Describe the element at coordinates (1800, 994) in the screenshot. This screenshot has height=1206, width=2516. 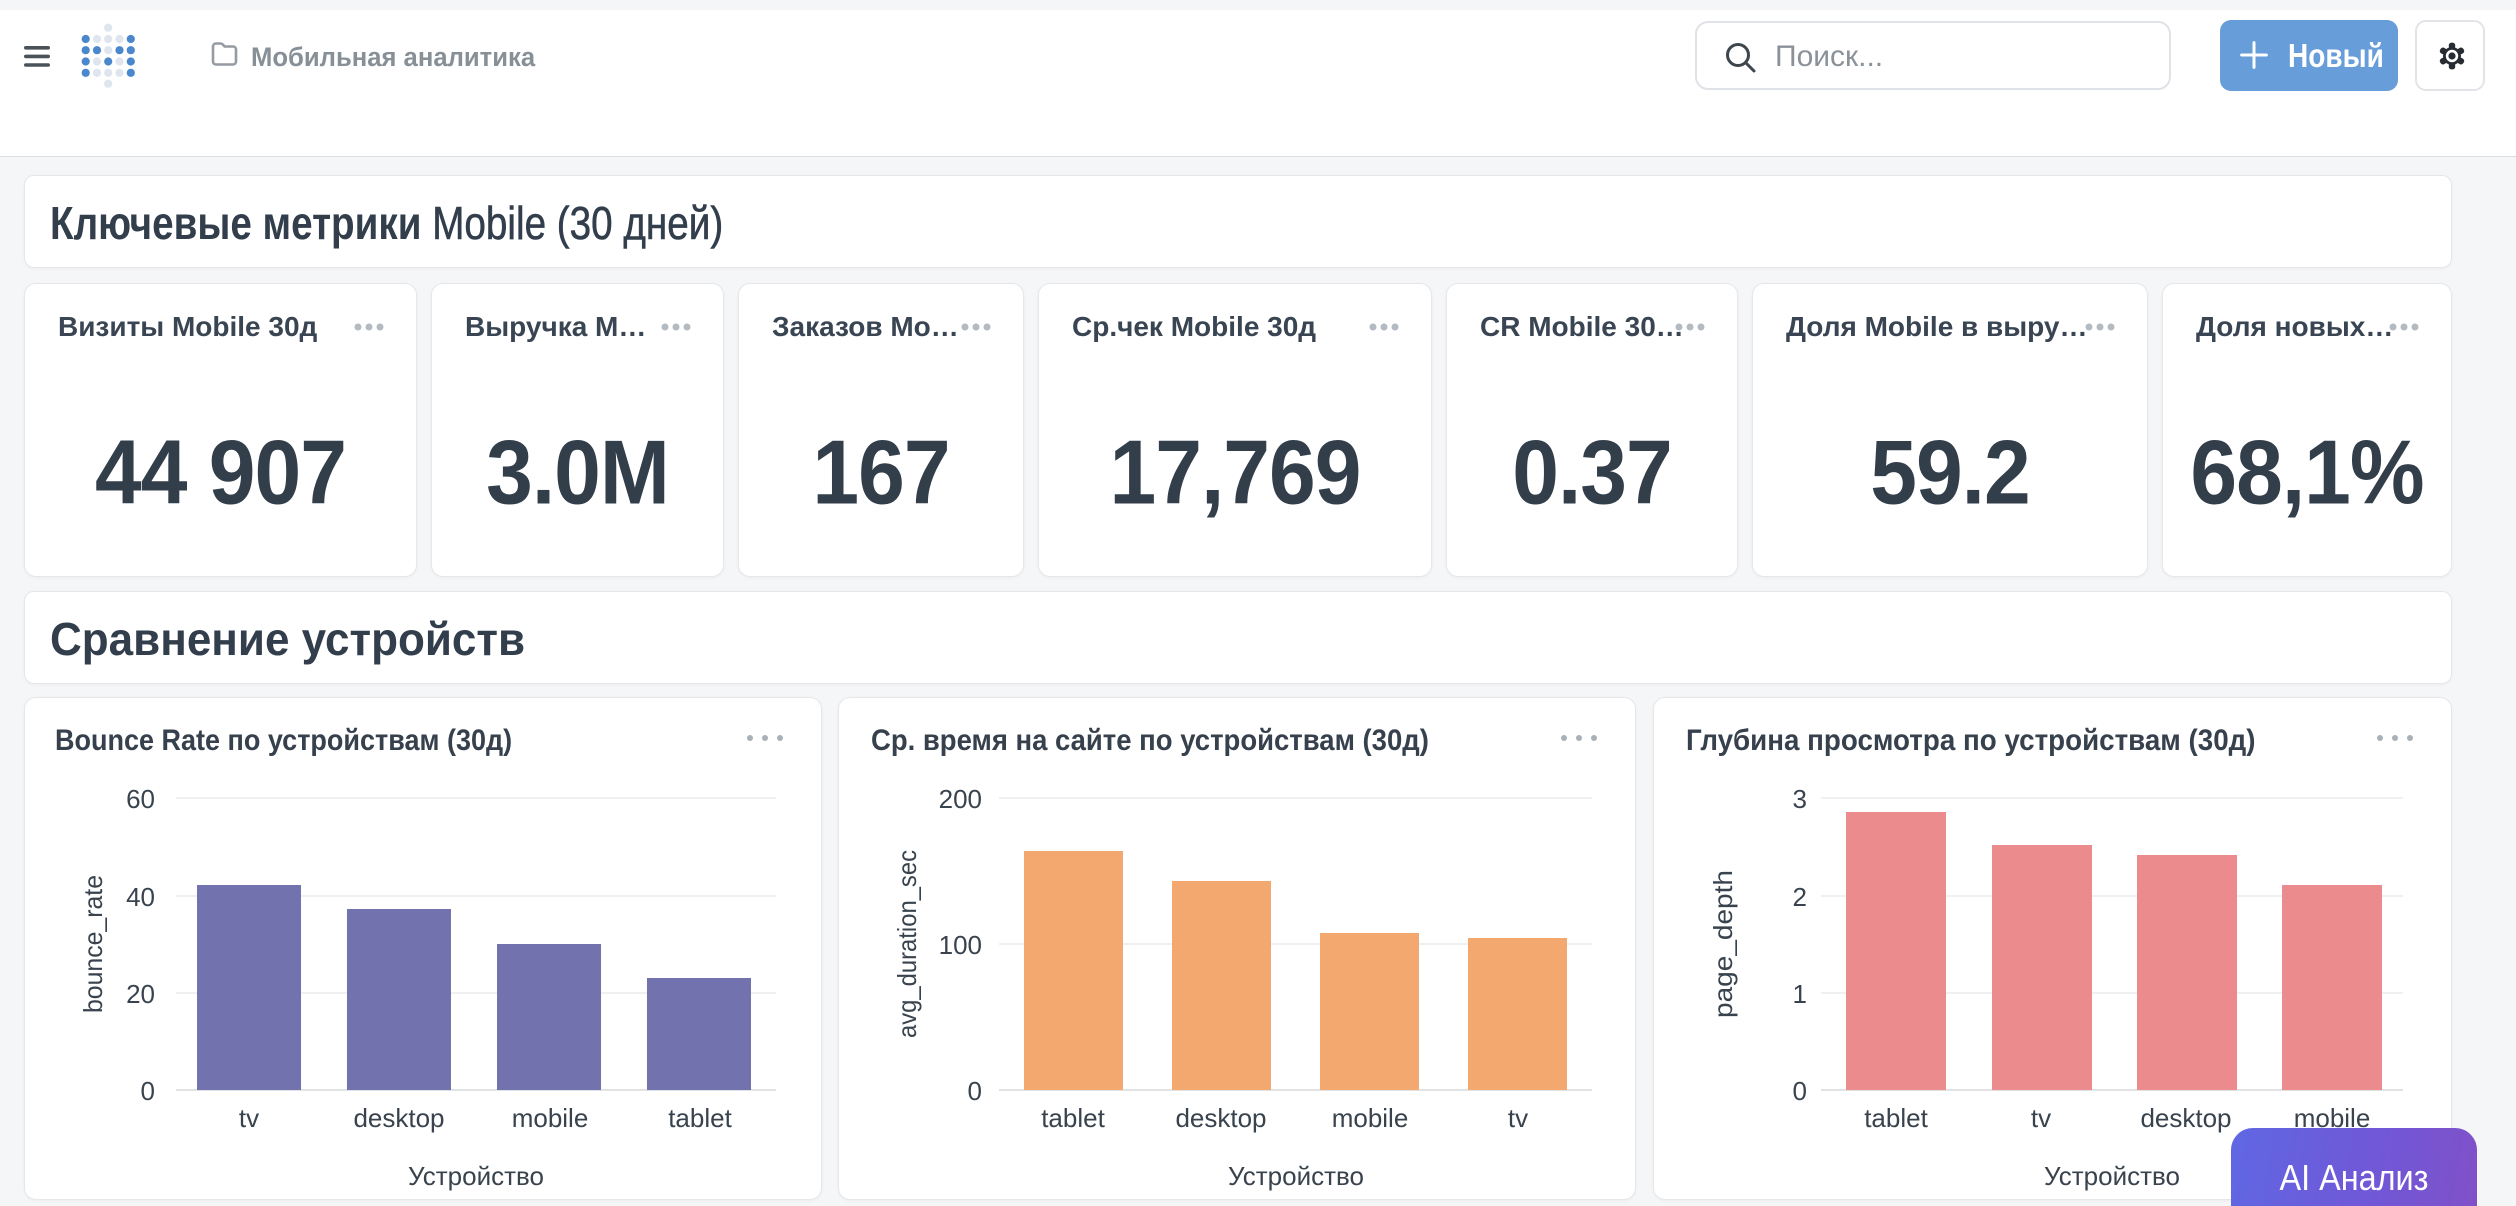
I see `svg-text: 1` at that location.